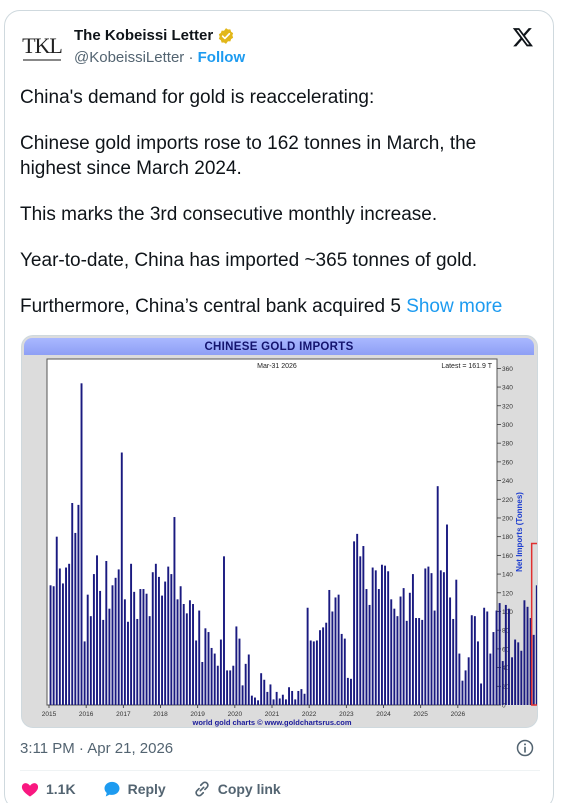  I want to click on avatar: TKL, so click(42, 48).